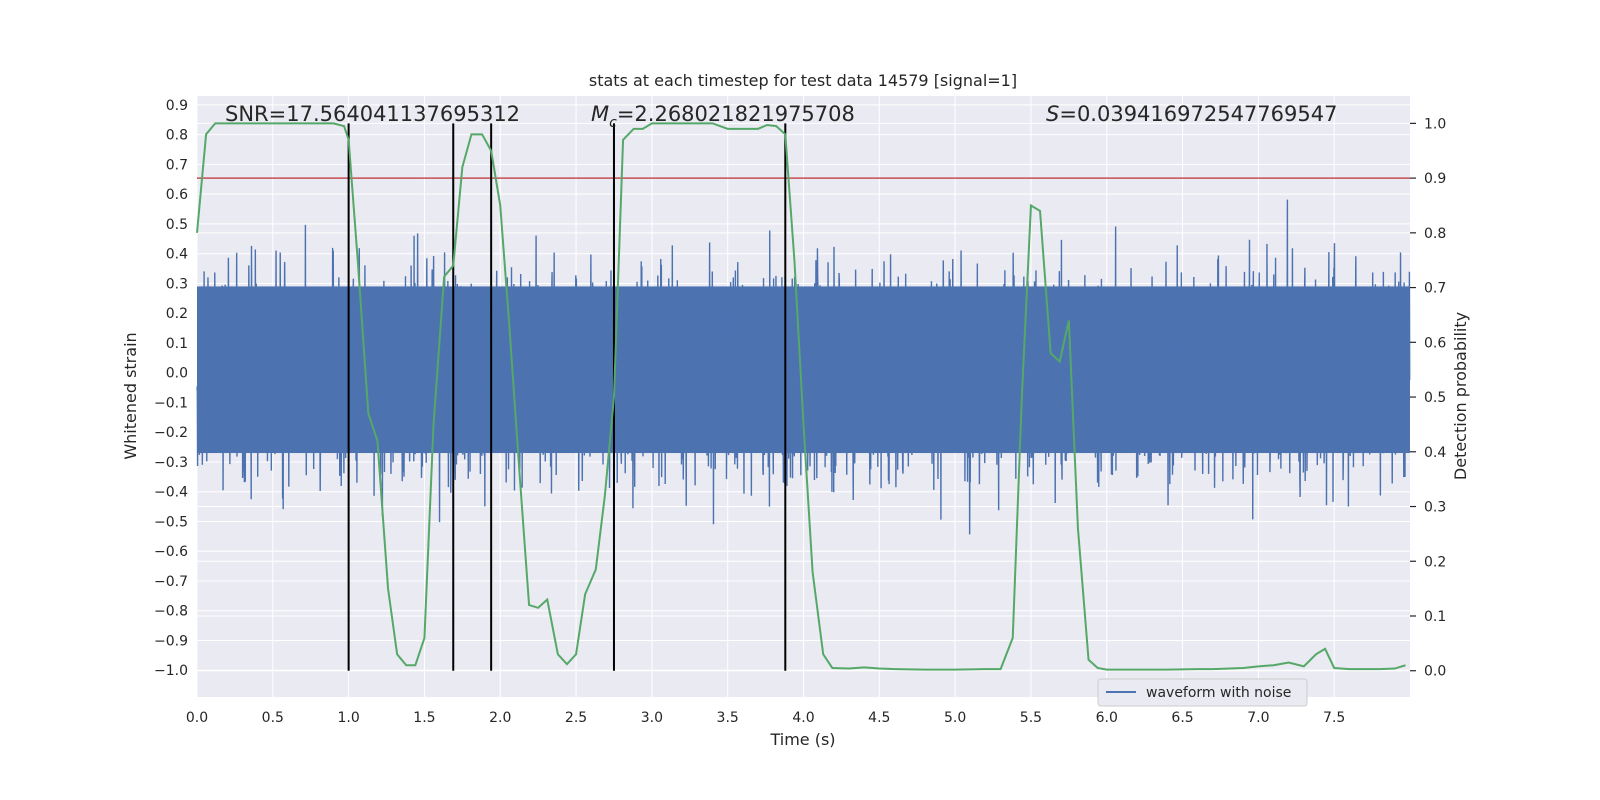 This screenshot has height=800, width=1600. I want to click on y-left-tick-label: −0.6, so click(171, 552).